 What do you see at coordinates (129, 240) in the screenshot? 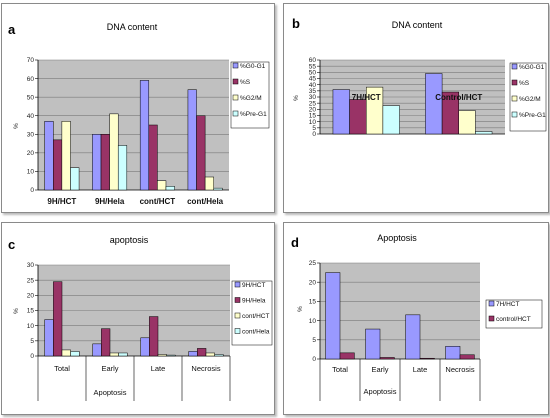
I see `chart-title: apoptosis` at bounding box center [129, 240].